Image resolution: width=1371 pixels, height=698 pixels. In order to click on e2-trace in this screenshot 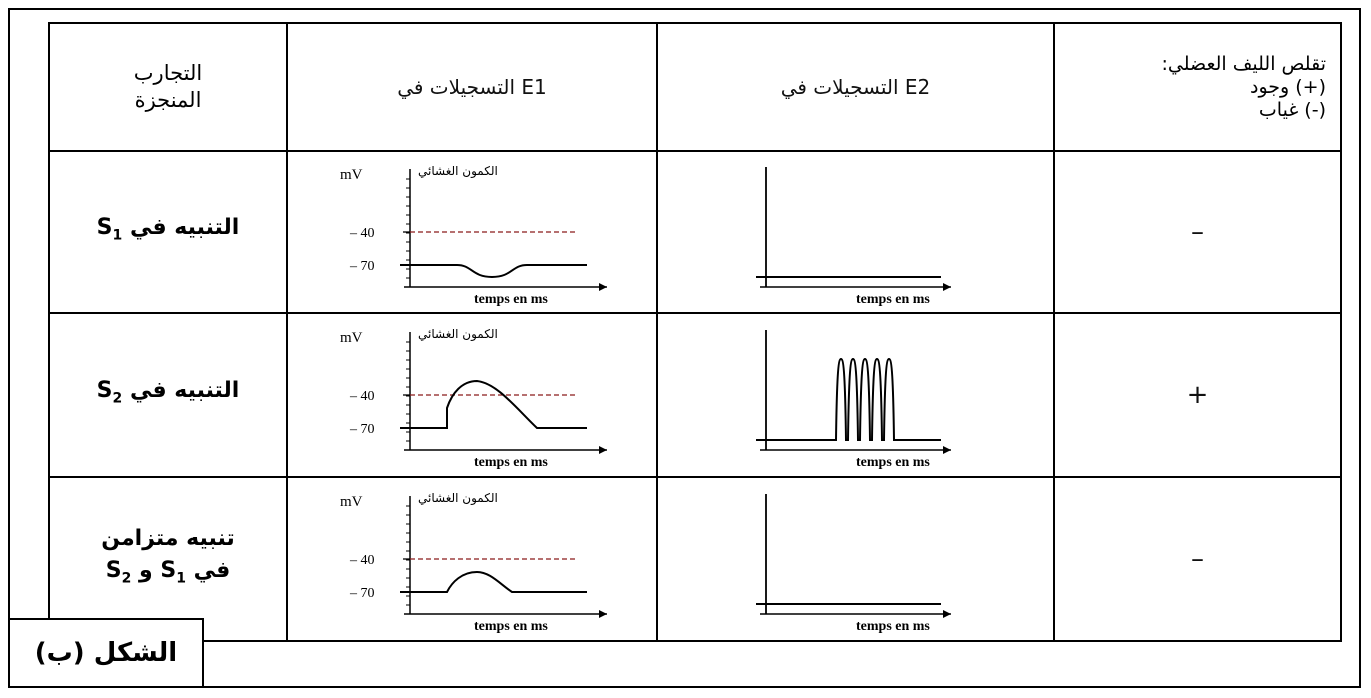, I will do `click(848, 399)`.